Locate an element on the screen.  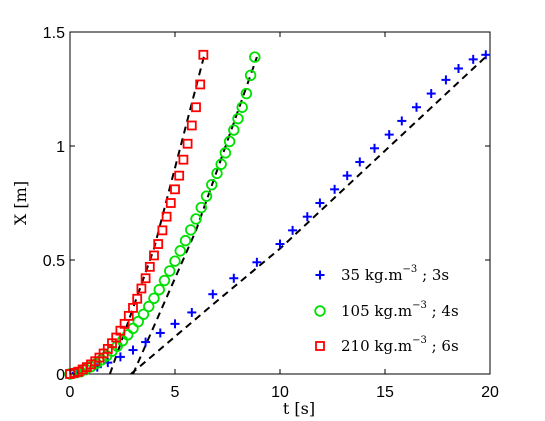
x-tick-label: 0 is located at coordinates (70, 392).